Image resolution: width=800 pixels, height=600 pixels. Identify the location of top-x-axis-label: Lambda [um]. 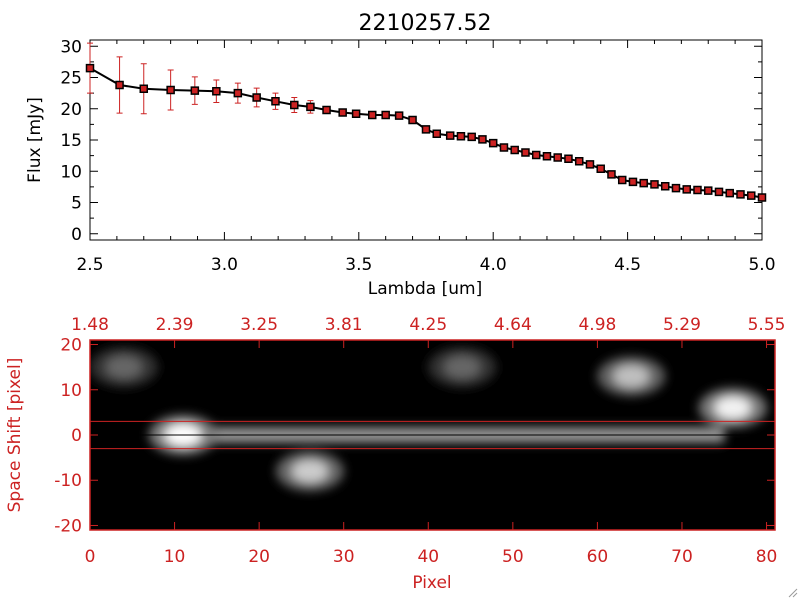
(425, 289).